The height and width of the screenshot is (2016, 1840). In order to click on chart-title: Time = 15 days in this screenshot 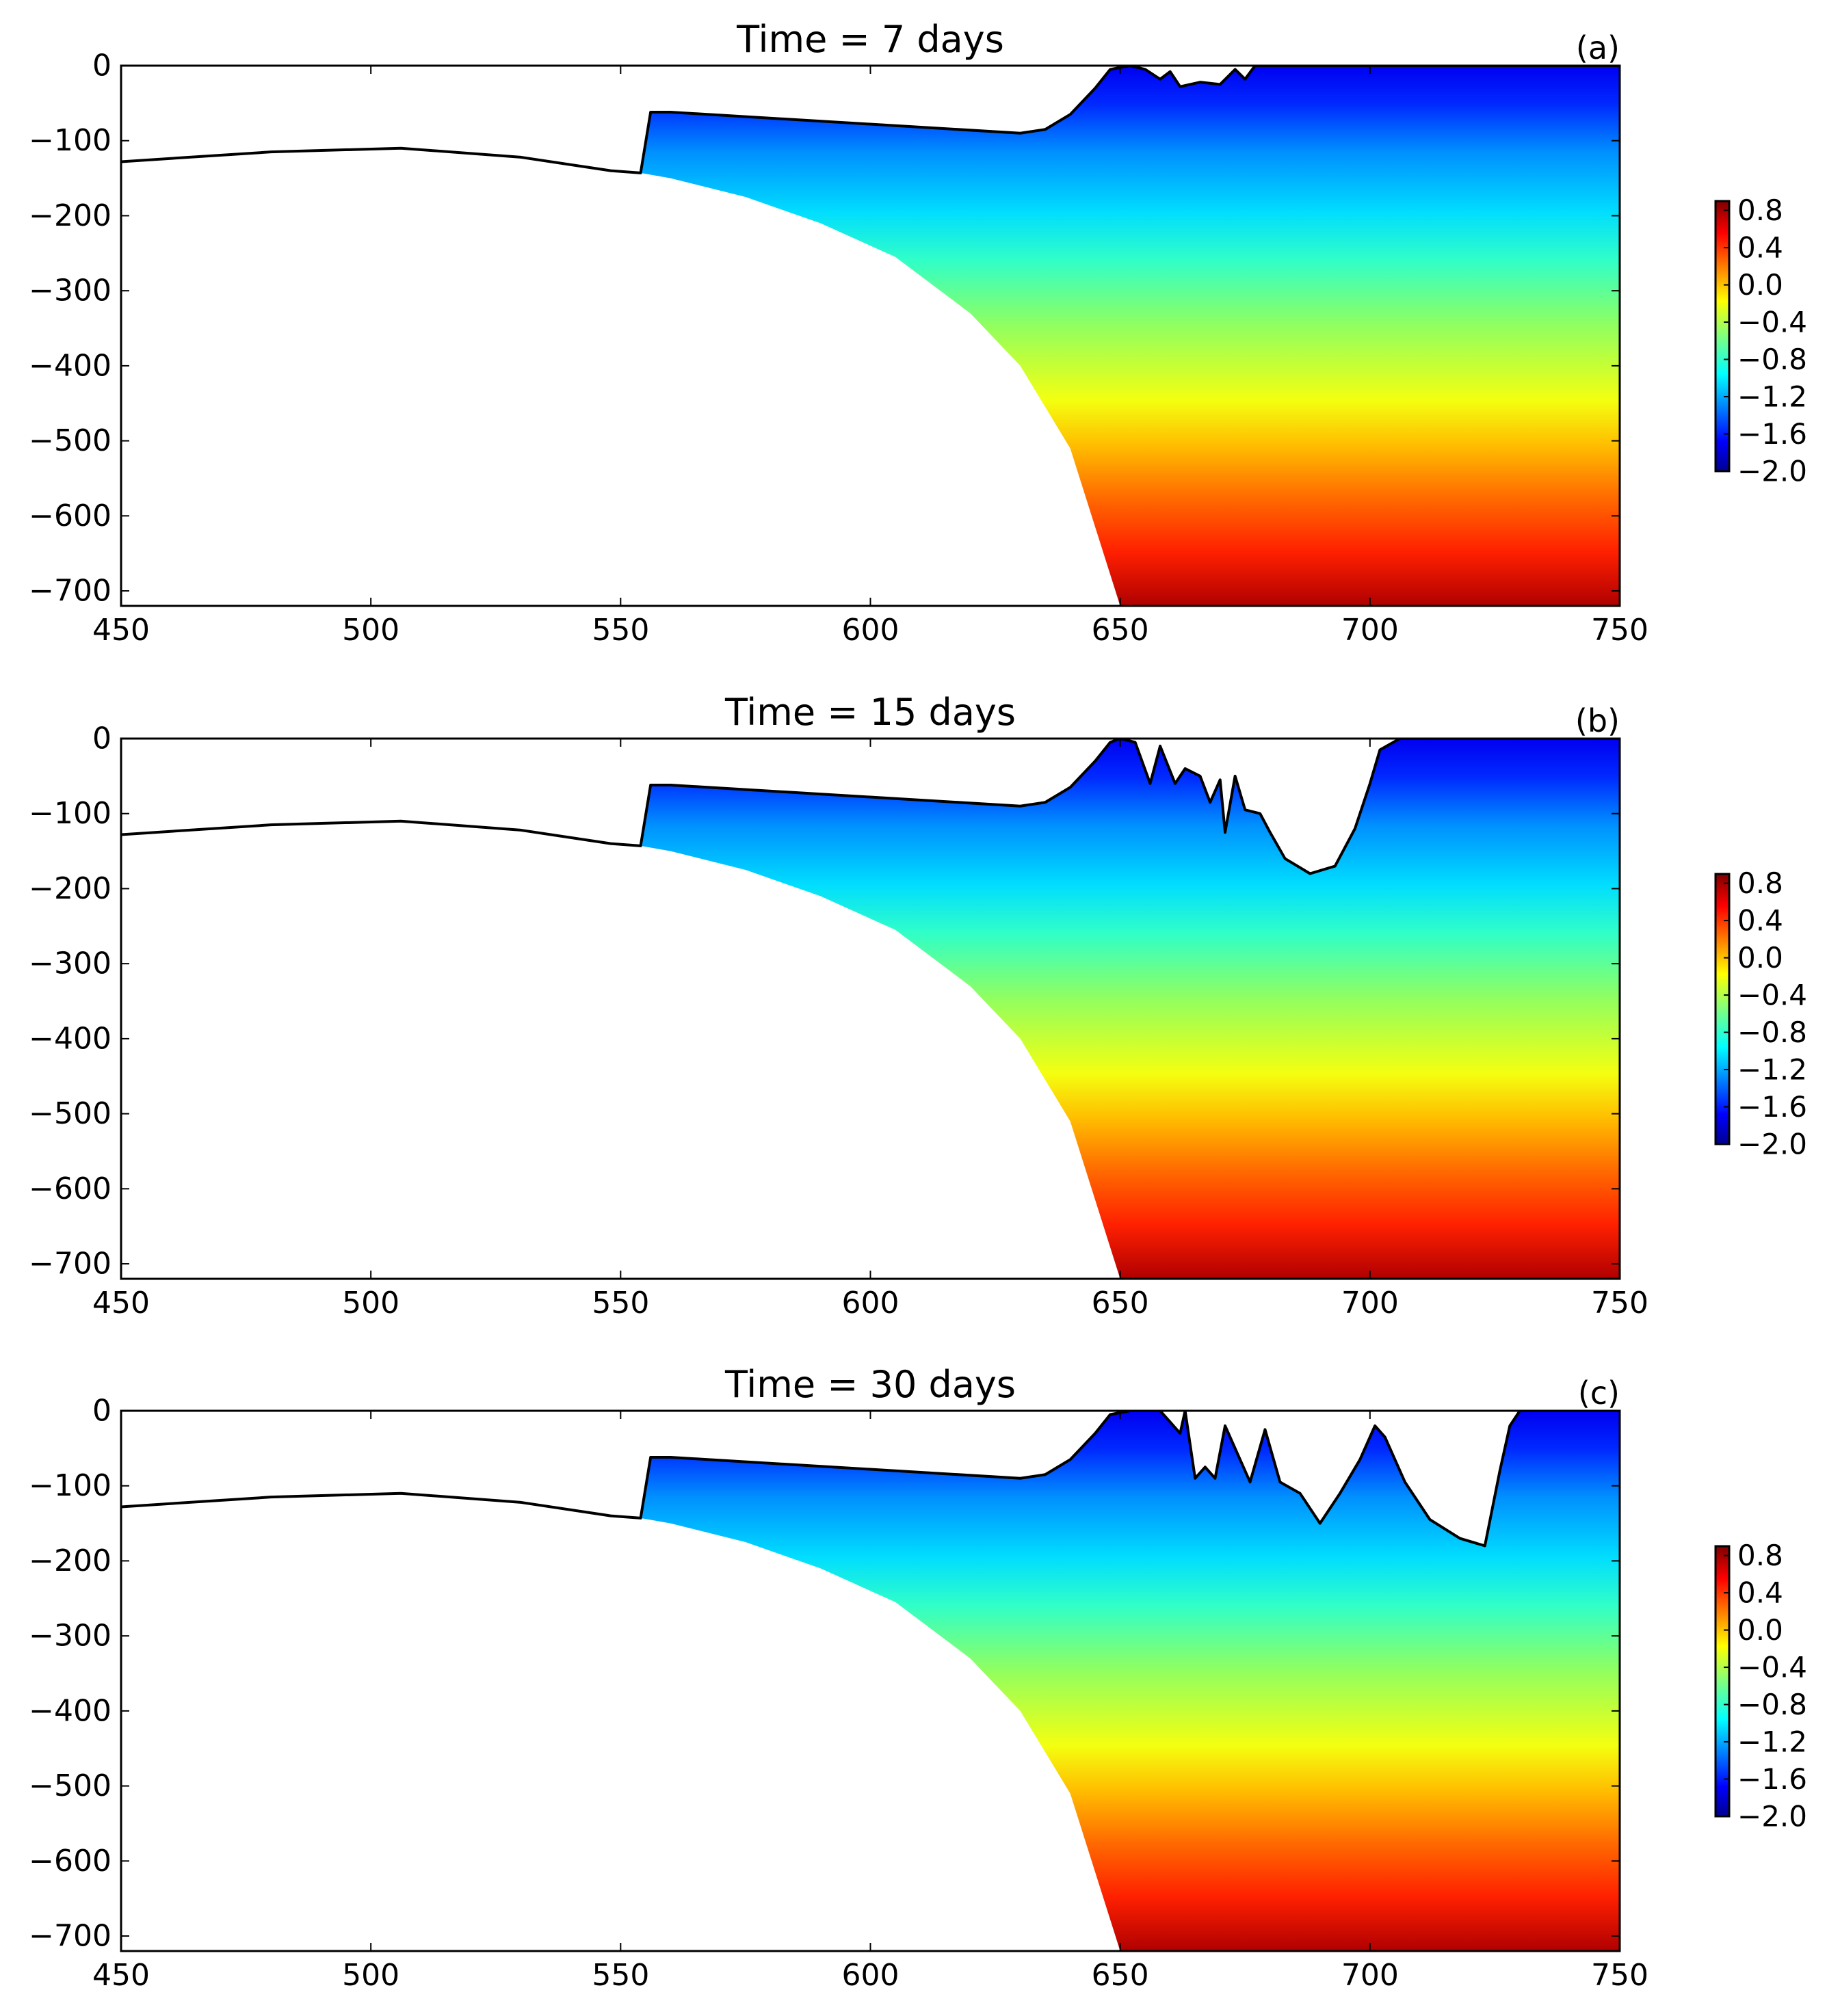, I will do `click(870, 712)`.